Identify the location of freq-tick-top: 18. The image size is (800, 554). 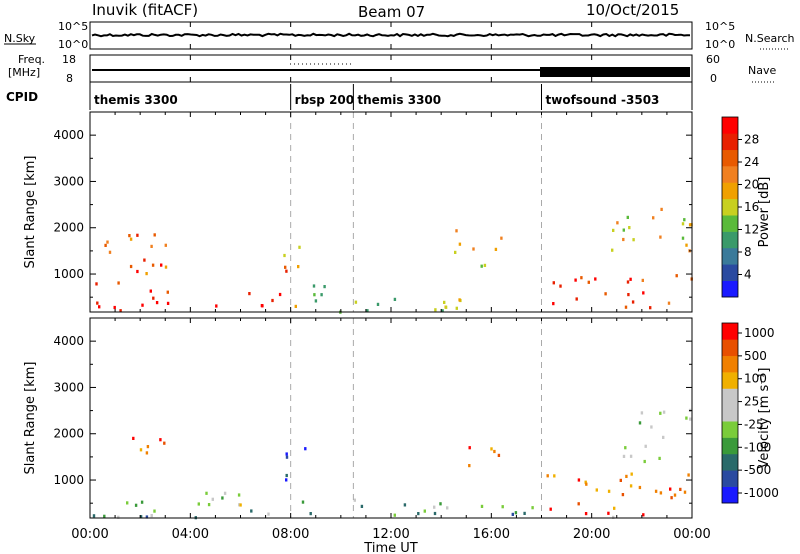
(69, 59).